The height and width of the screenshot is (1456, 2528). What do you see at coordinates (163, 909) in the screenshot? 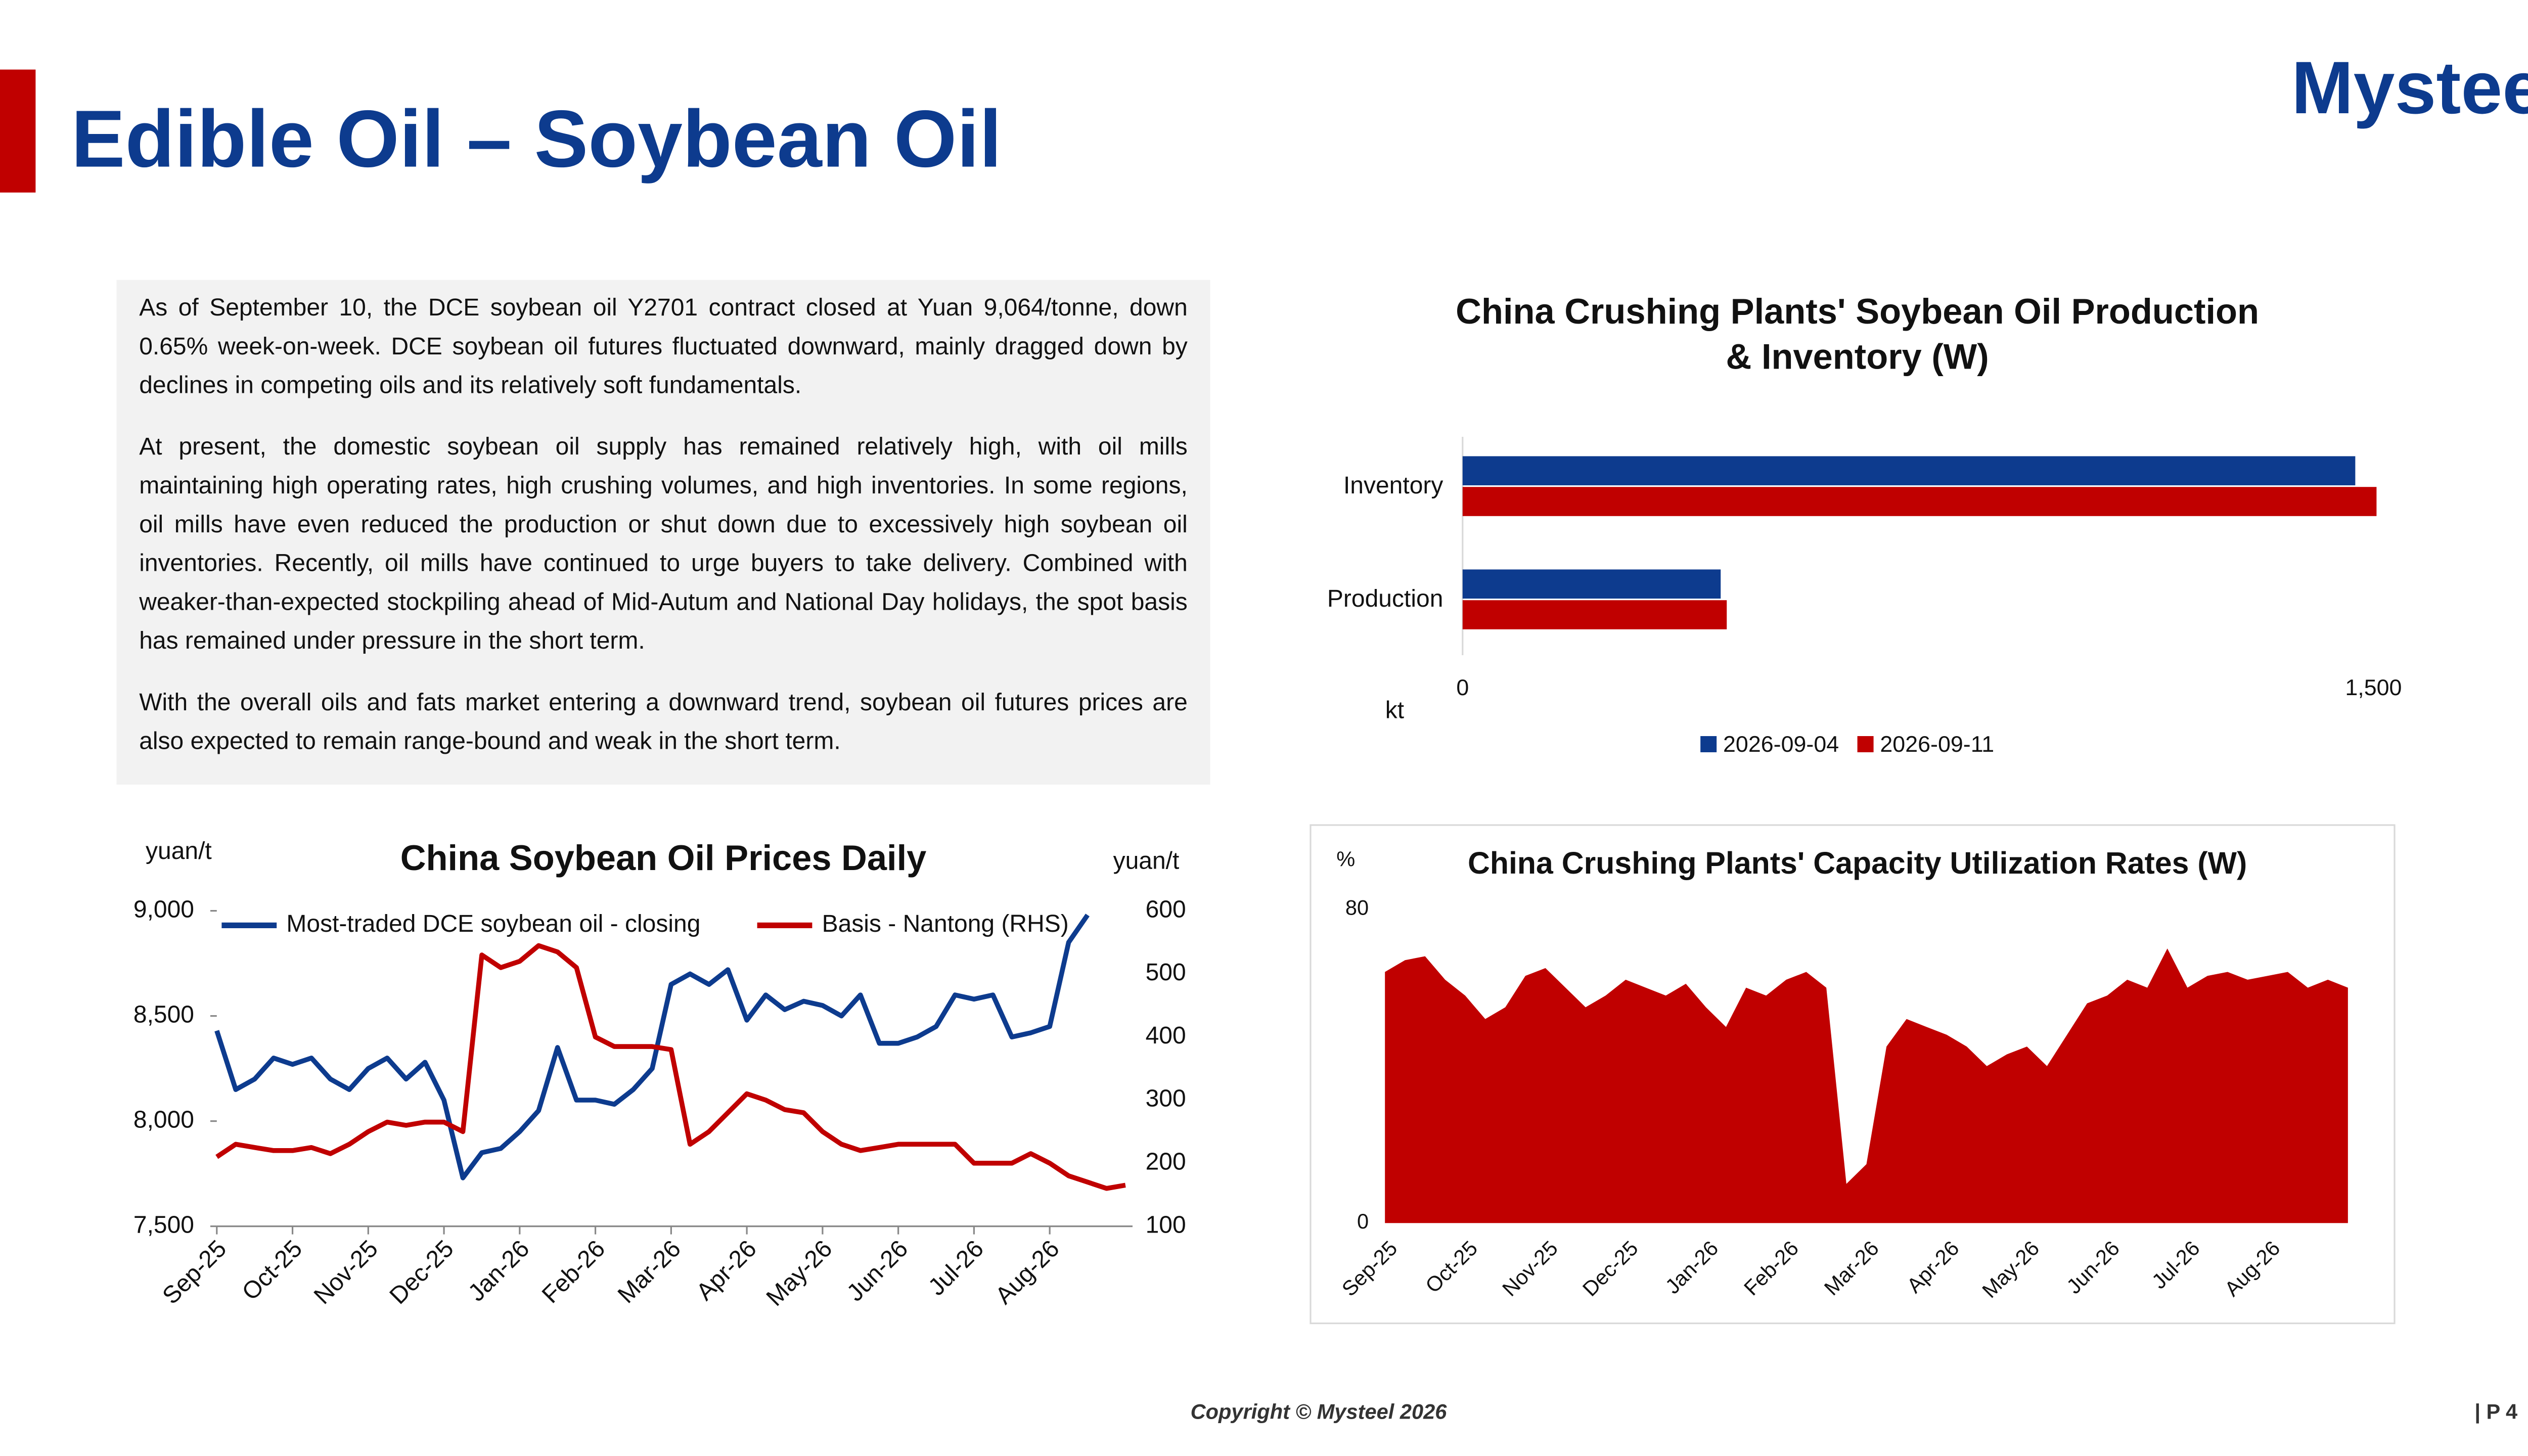
I see `y-tick-label: 9,000` at bounding box center [163, 909].